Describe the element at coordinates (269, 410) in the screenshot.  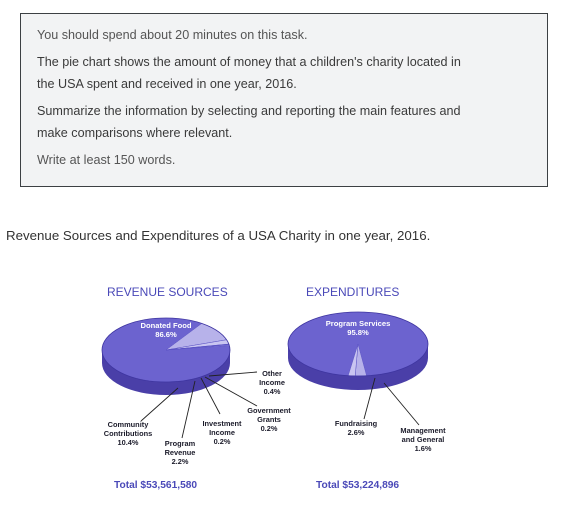
I see `label-government-grants: Government` at that location.